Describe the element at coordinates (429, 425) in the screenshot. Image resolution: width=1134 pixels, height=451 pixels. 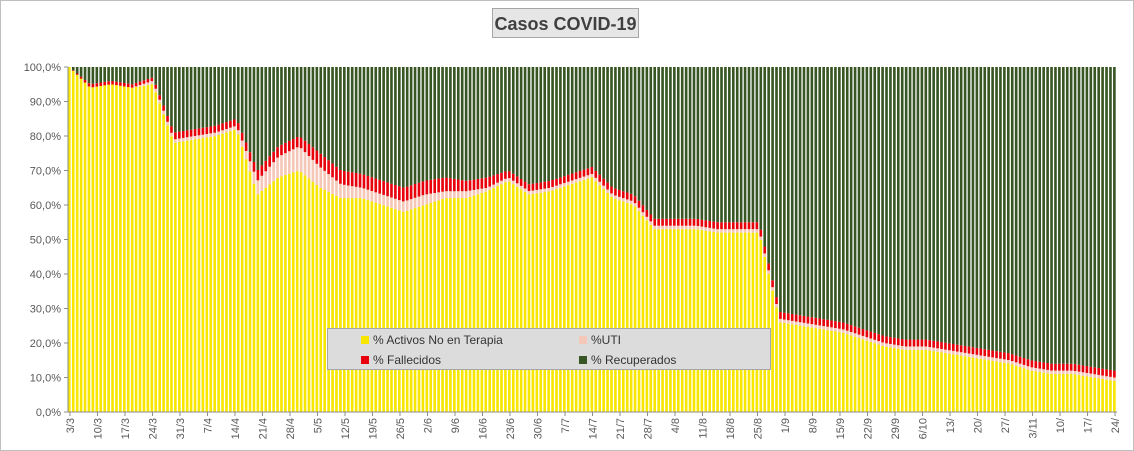
I see `x-tick-label: 2/6` at that location.